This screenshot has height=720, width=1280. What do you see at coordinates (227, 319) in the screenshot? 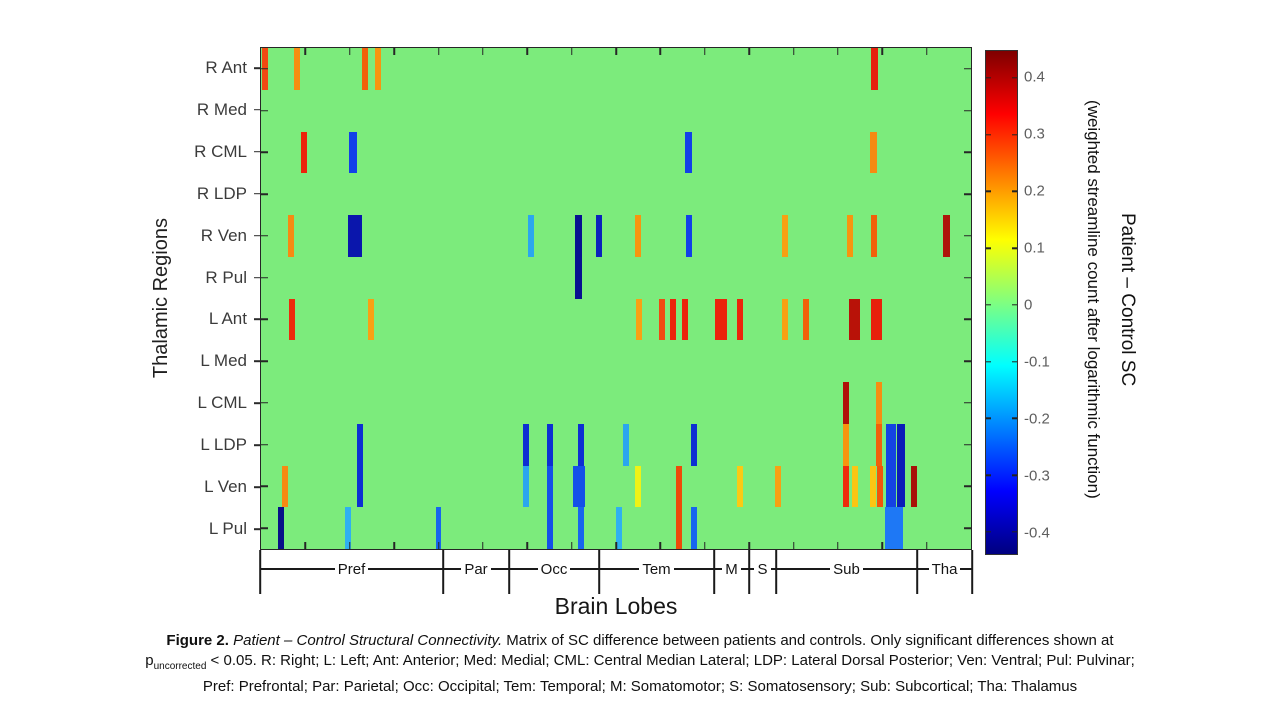
I see `row-label: L Ant` at bounding box center [227, 319].